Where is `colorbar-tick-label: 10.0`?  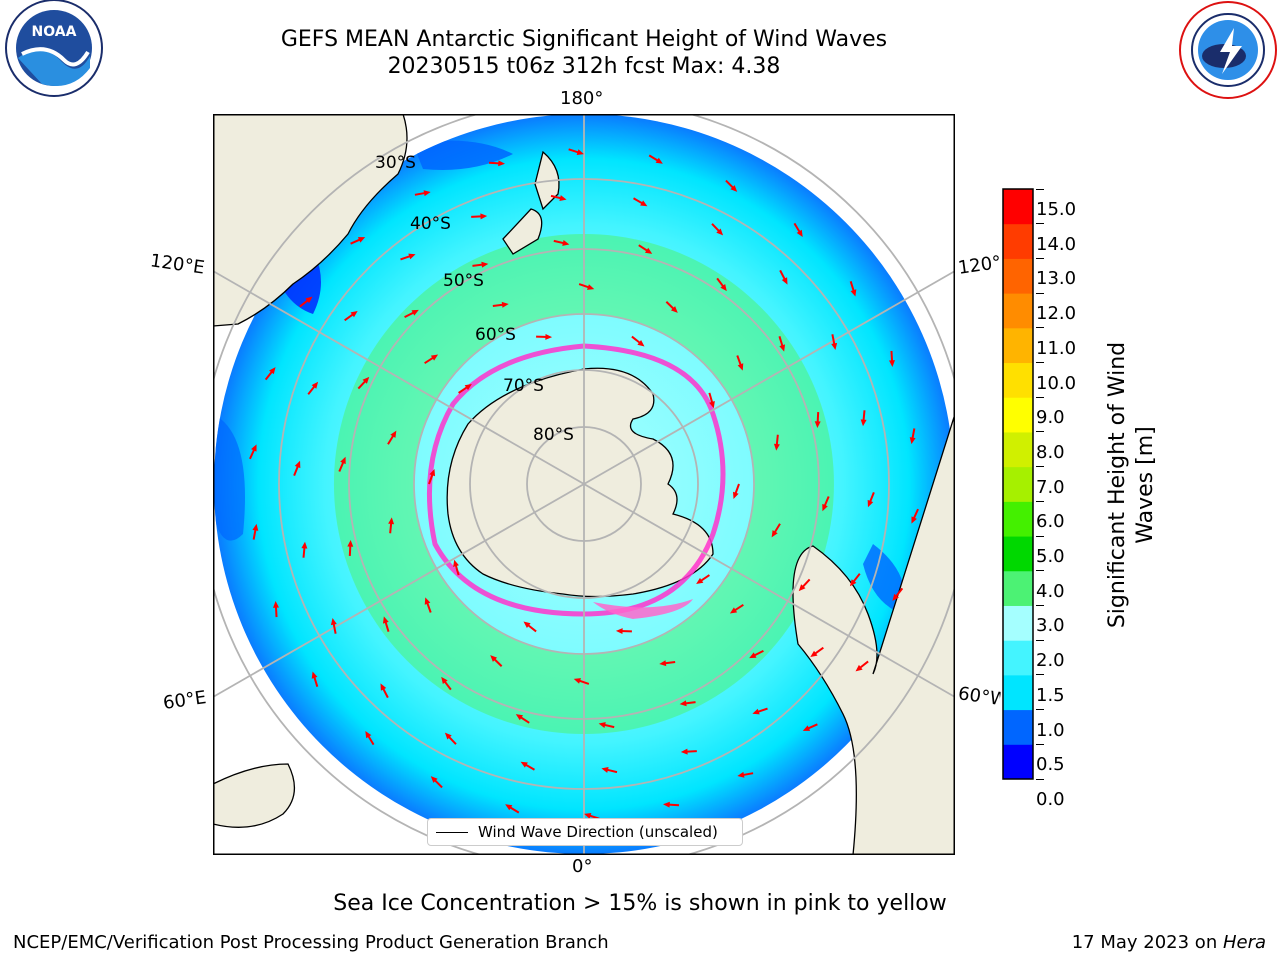
colorbar-tick-label: 10.0 is located at coordinates (1056, 383).